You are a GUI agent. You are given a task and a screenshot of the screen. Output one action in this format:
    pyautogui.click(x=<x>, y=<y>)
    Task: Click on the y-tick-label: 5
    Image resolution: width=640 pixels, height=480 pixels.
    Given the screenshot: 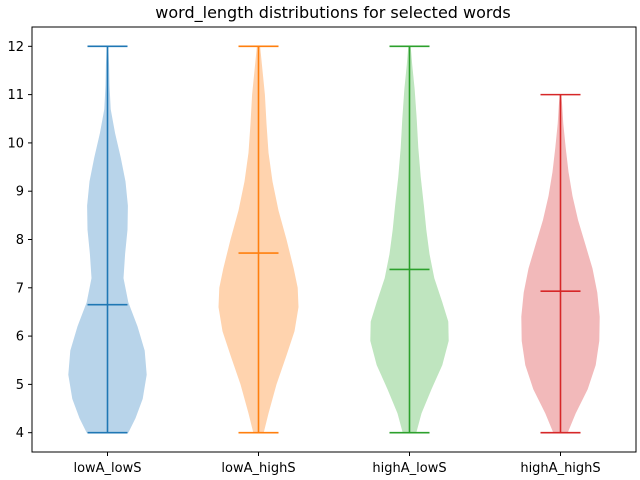 What is the action you would take?
    pyautogui.click(x=20, y=385)
    